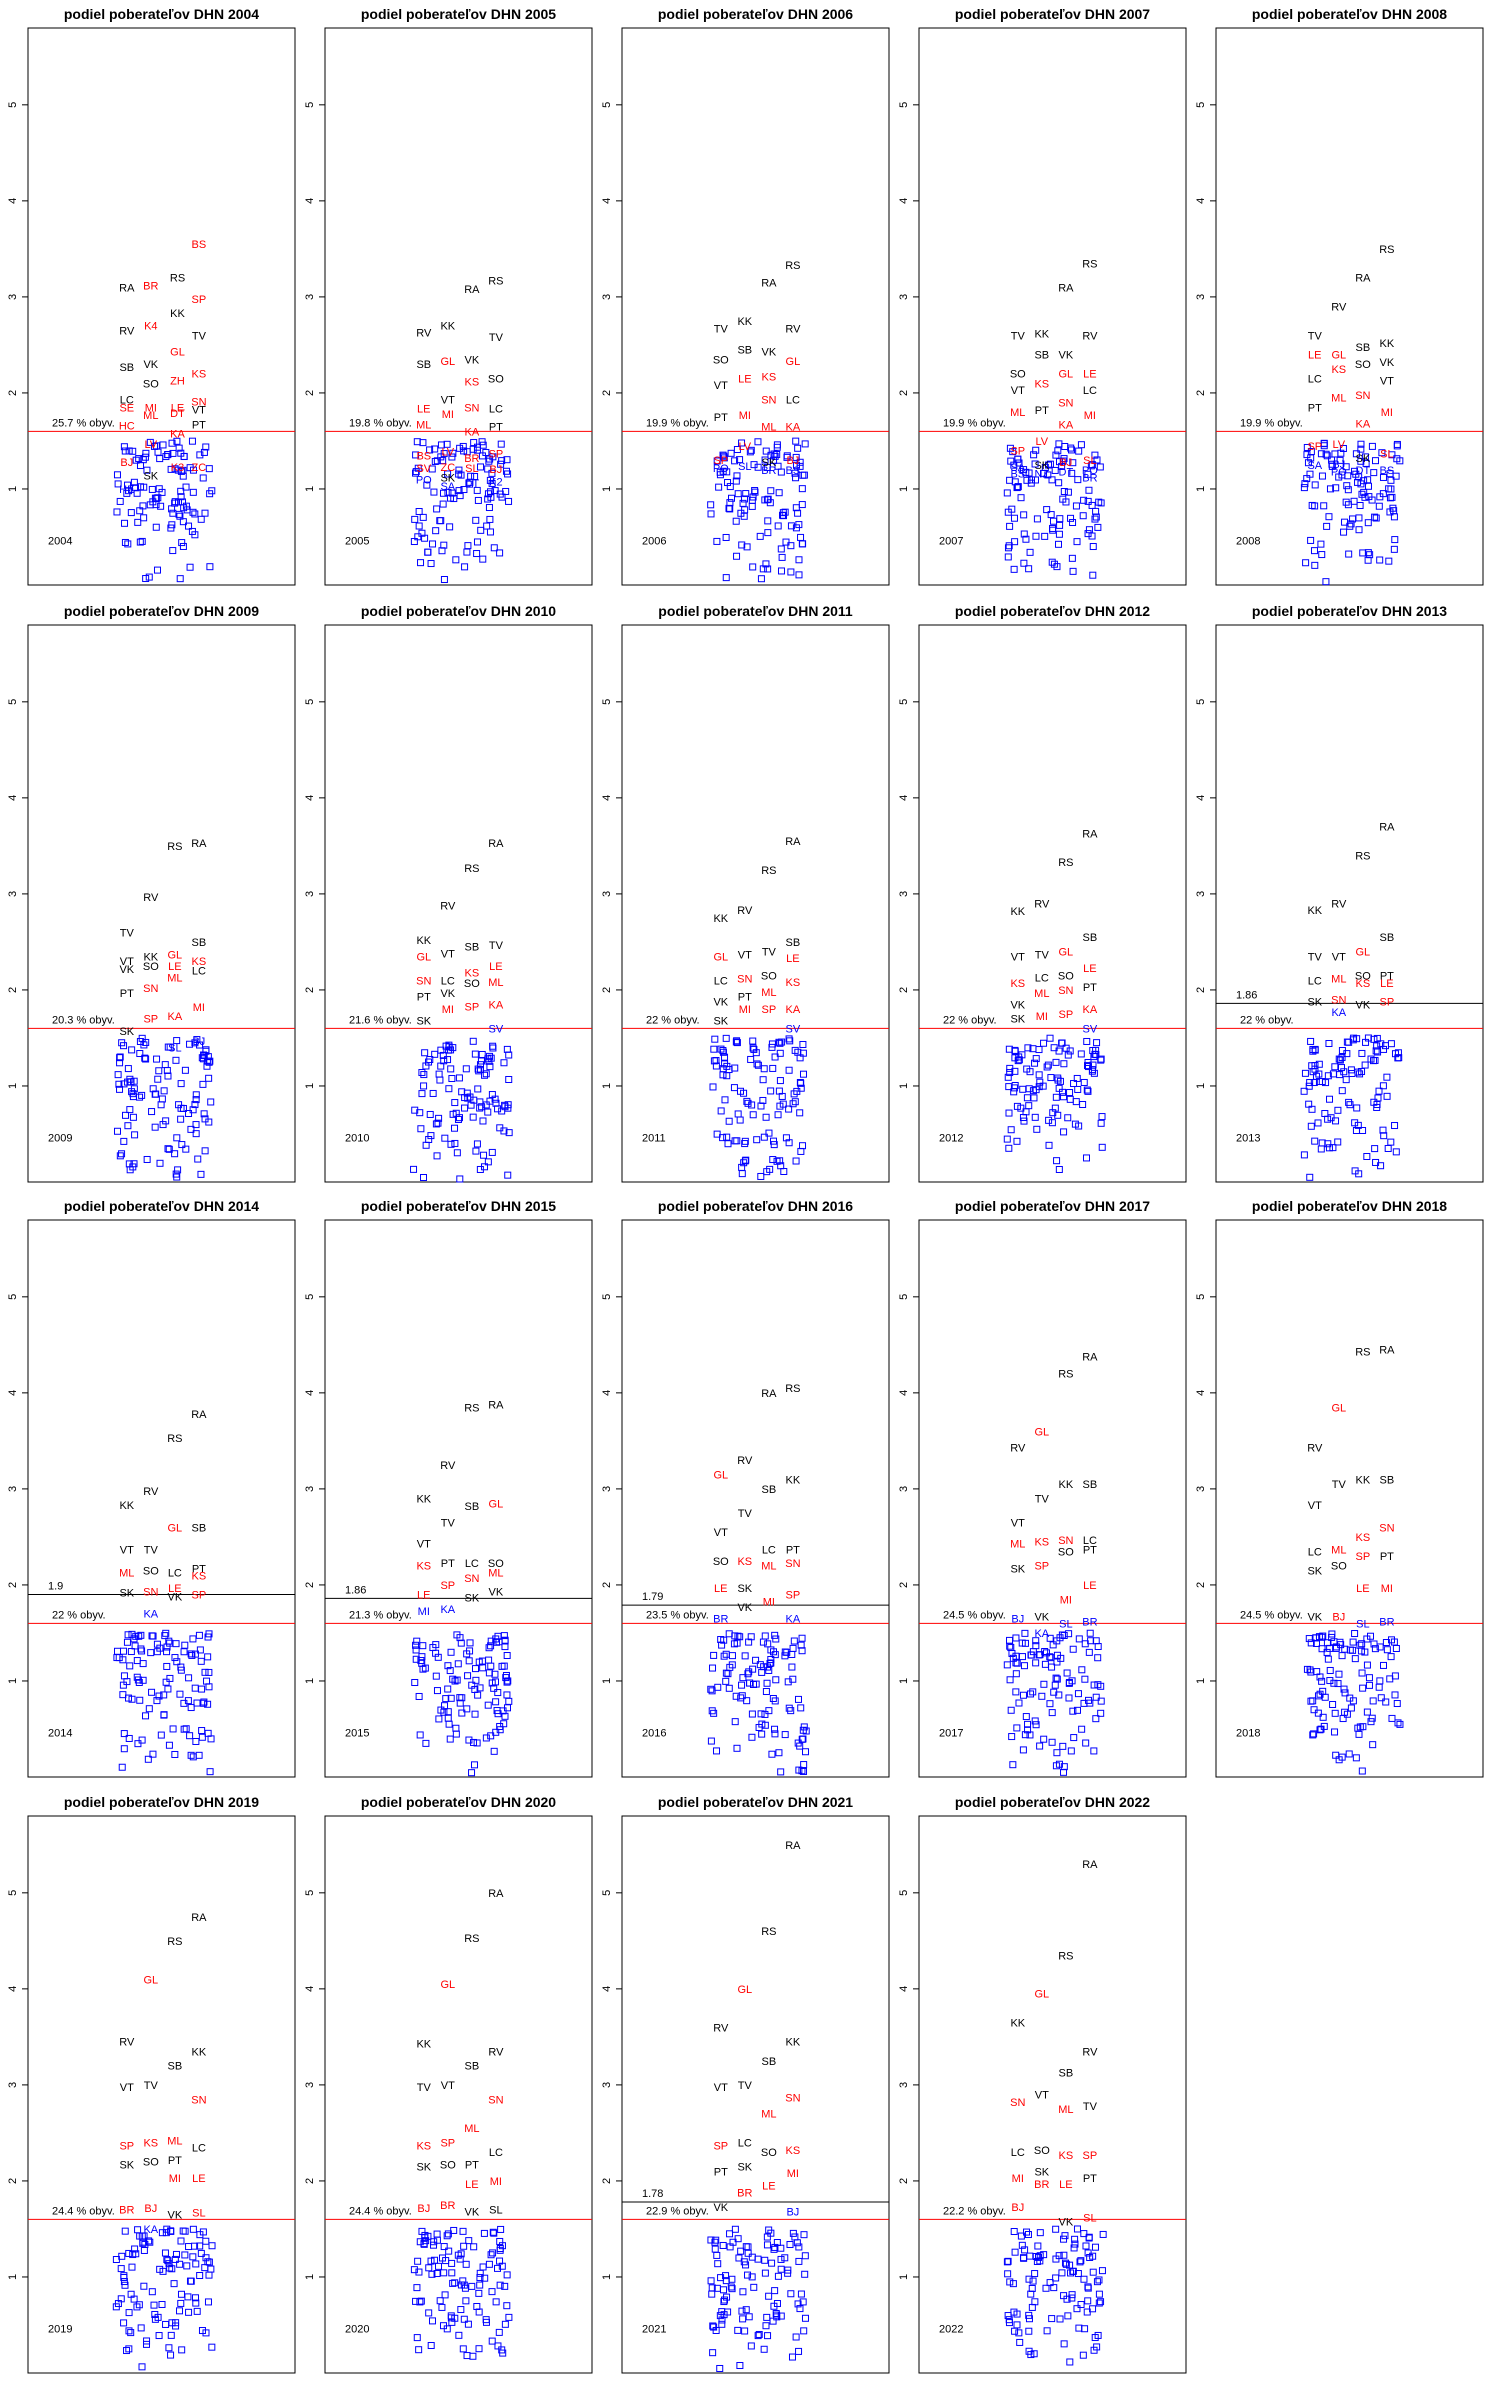 The image size is (1490, 2407). Describe the element at coordinates (792, 266) in the screenshot. I see `district-label: RS` at that location.